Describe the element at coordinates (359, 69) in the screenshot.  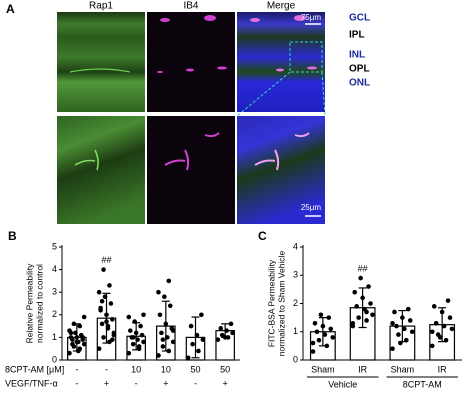
I see `layer-label: OPL` at that location.